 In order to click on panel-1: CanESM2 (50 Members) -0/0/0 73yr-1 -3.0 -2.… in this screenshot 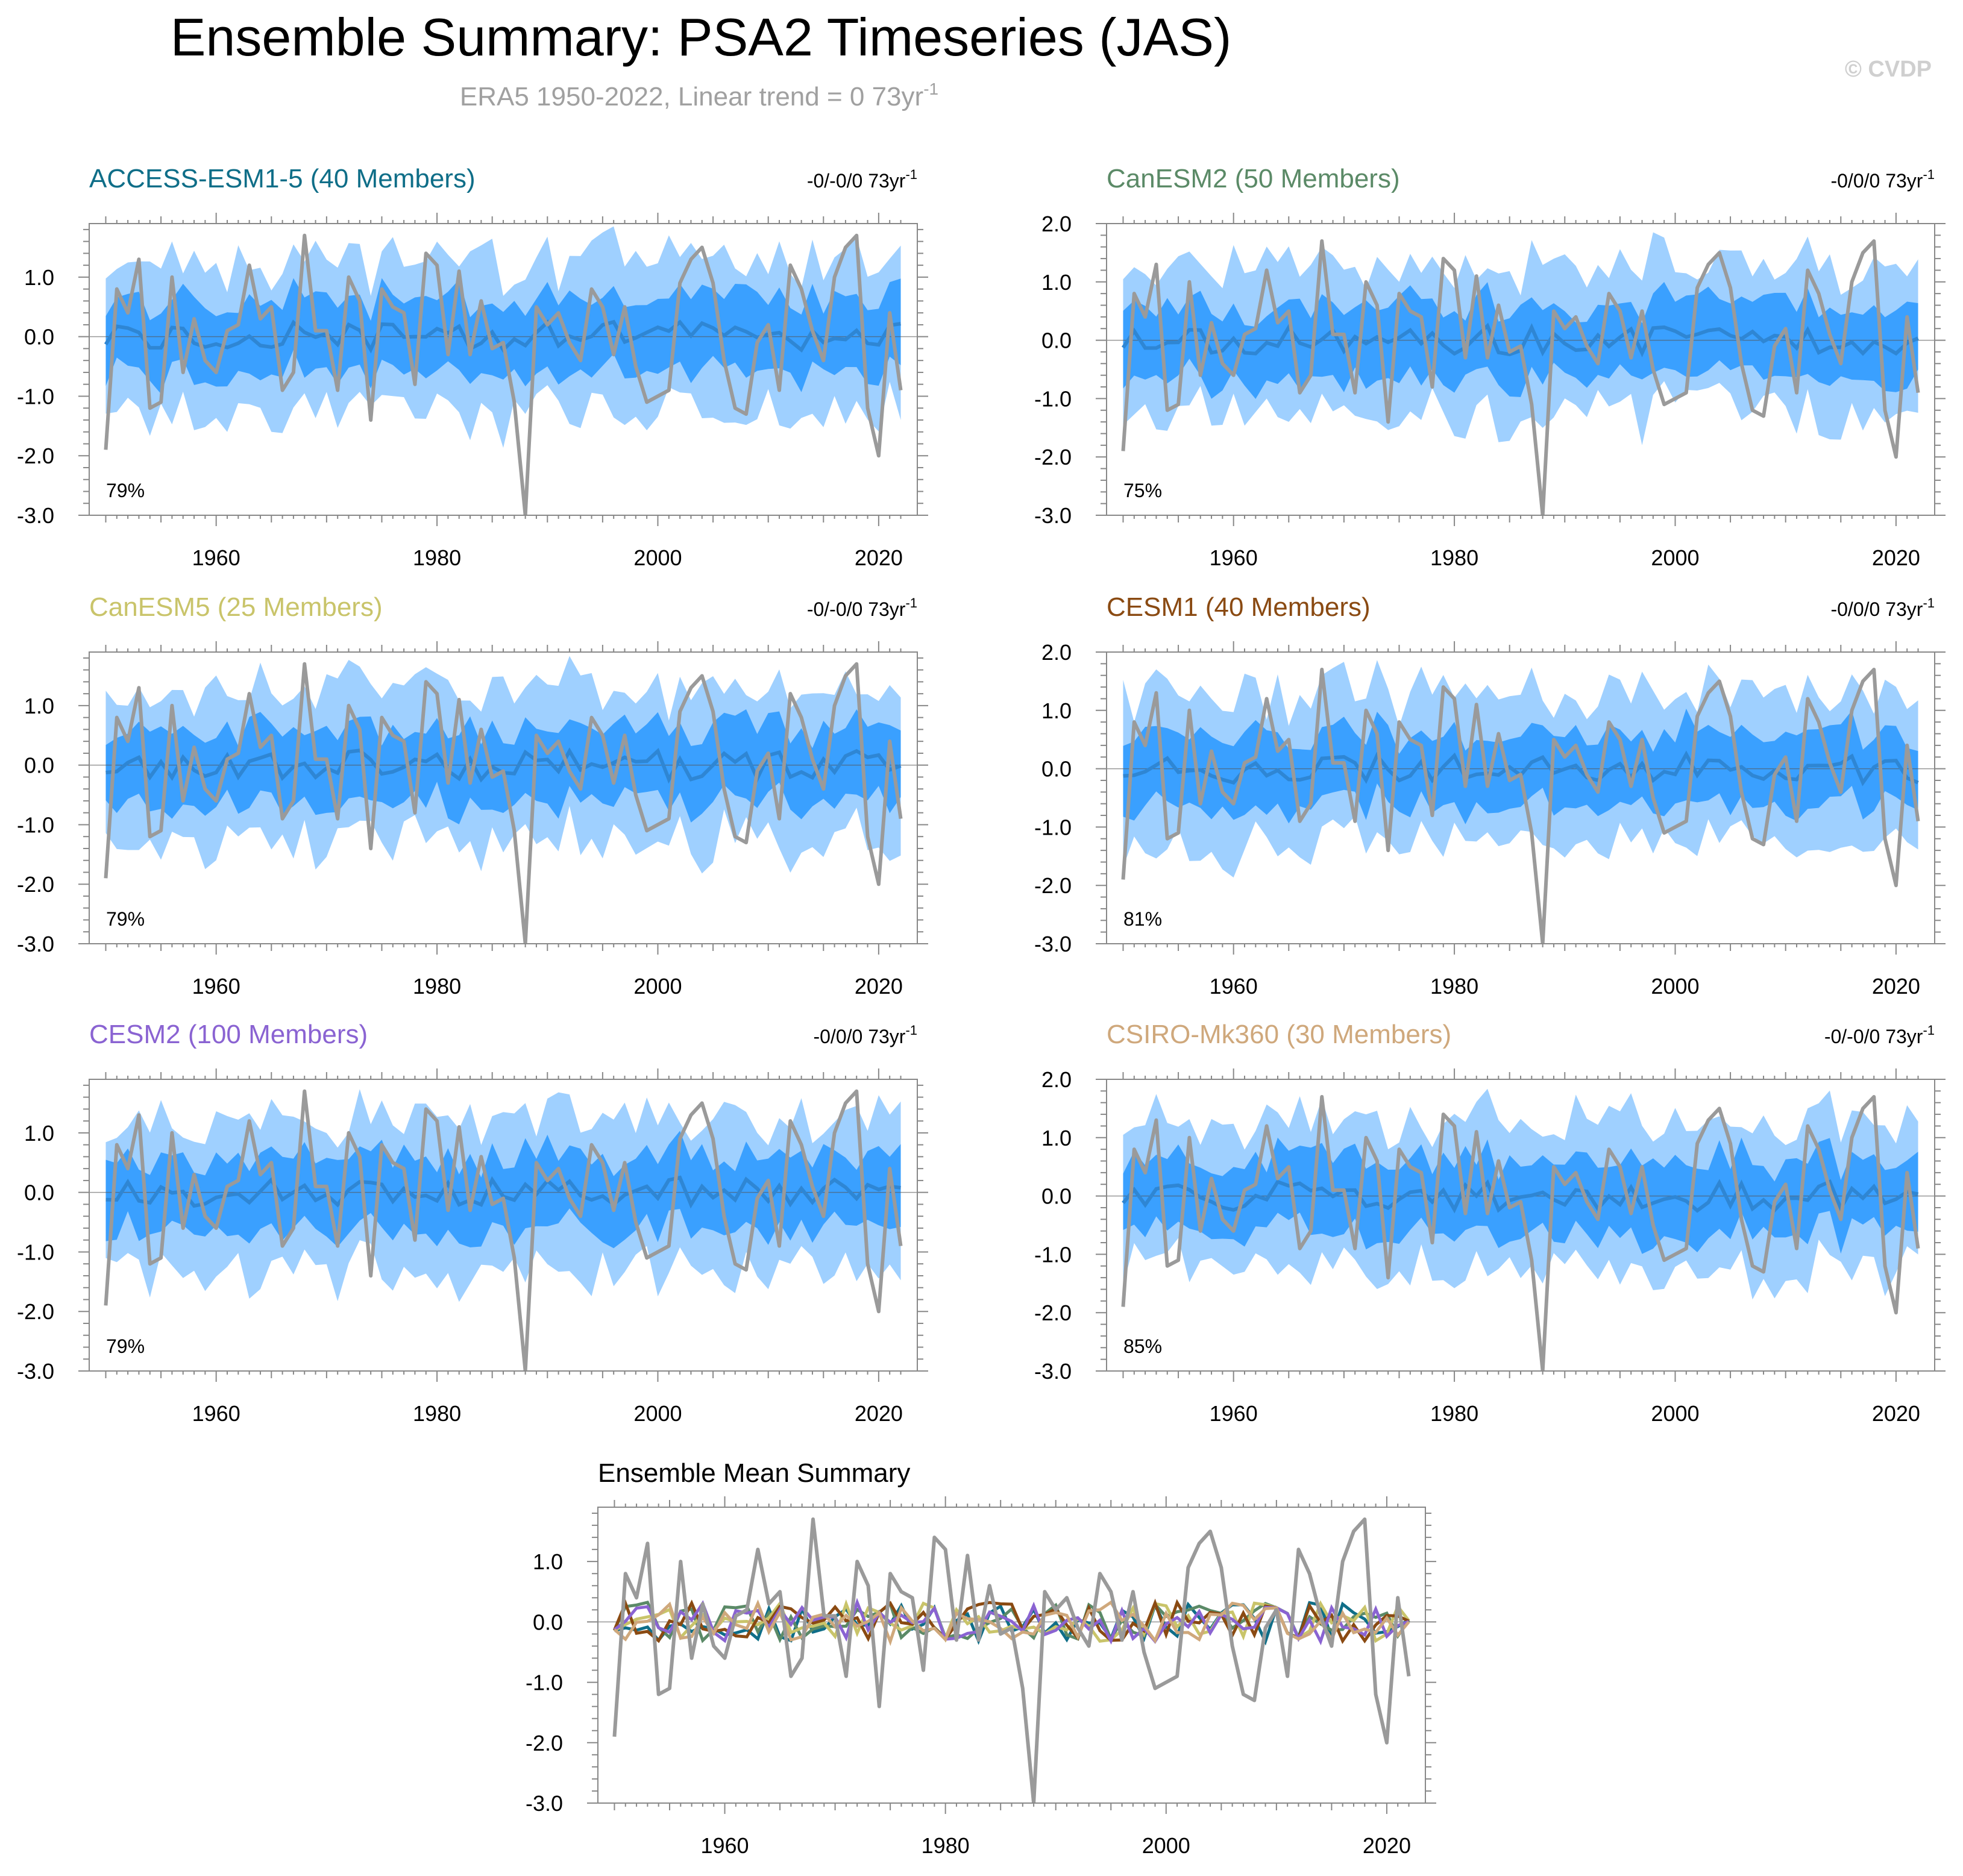, I will do `click(1490, 367)`.